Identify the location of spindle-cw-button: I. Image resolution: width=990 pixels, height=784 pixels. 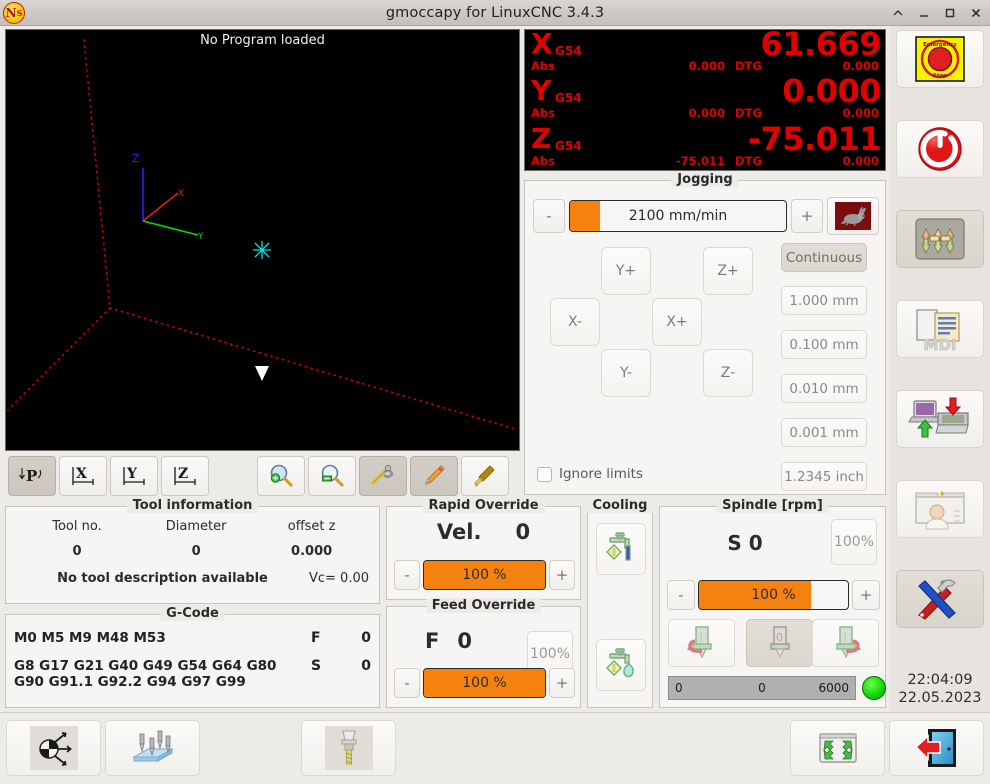
(845, 643).